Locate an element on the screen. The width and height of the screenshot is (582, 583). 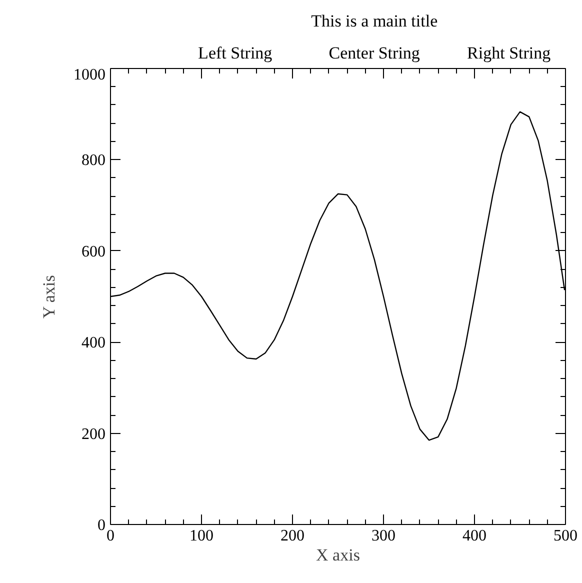
y-axis-title: Y axis is located at coordinates (49, 296).